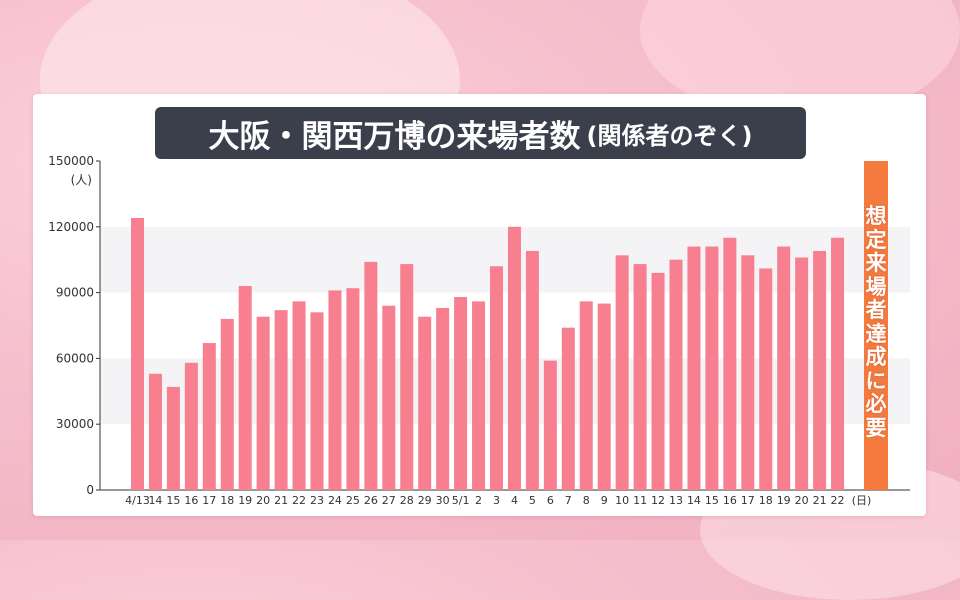 The width and height of the screenshot is (960, 600). I want to click on x-tick-label: 12, so click(658, 500).